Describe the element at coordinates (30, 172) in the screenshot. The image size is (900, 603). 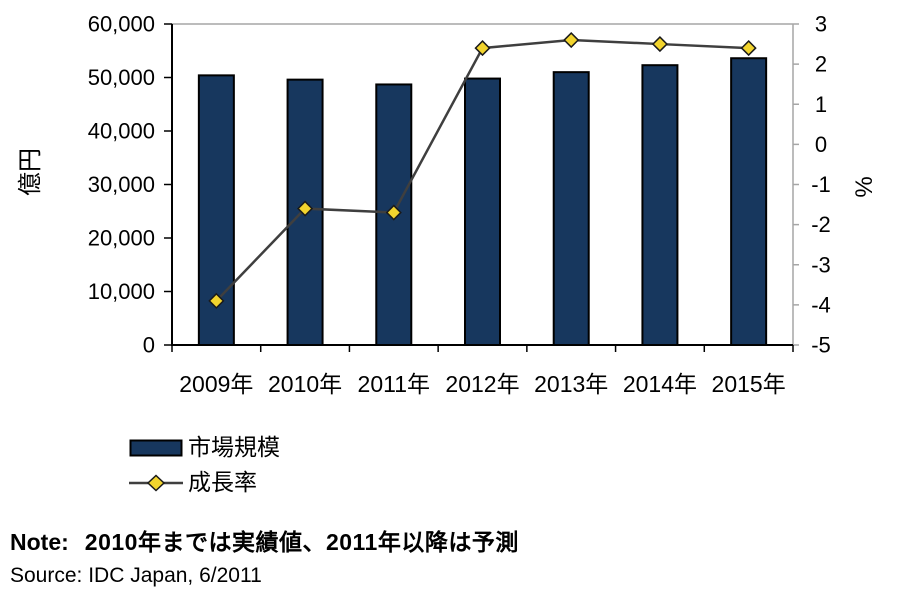
I see `left-axis-title: 億円` at that location.